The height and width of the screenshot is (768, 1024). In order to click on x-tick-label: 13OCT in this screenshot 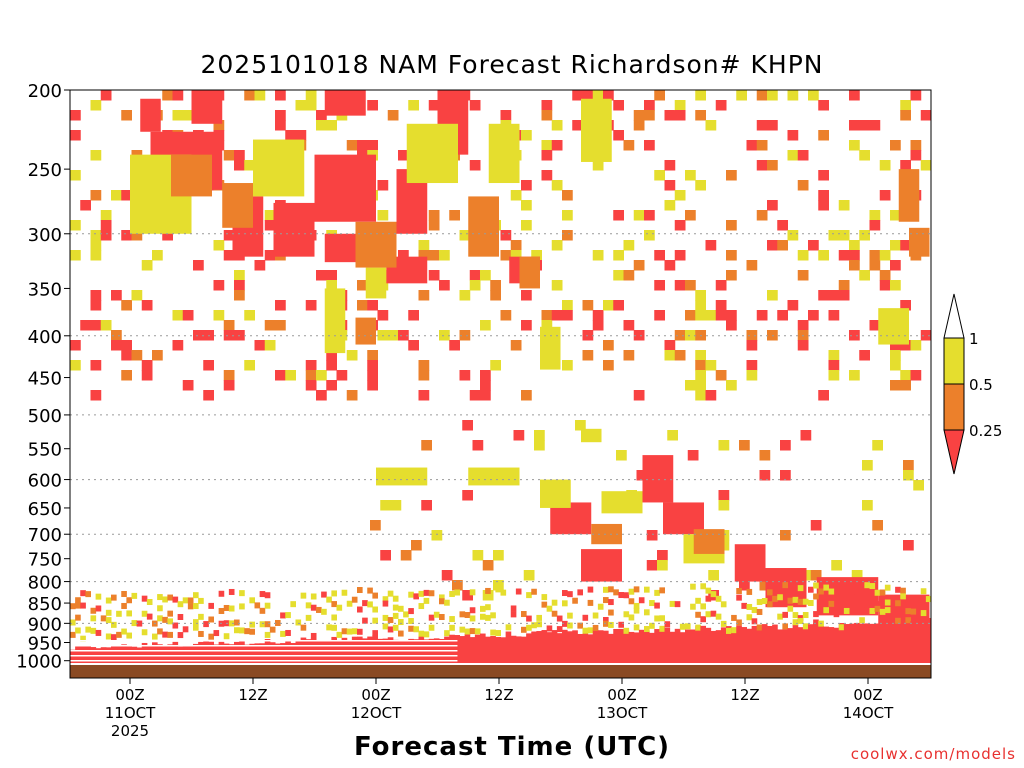, I will do `click(622, 713)`.